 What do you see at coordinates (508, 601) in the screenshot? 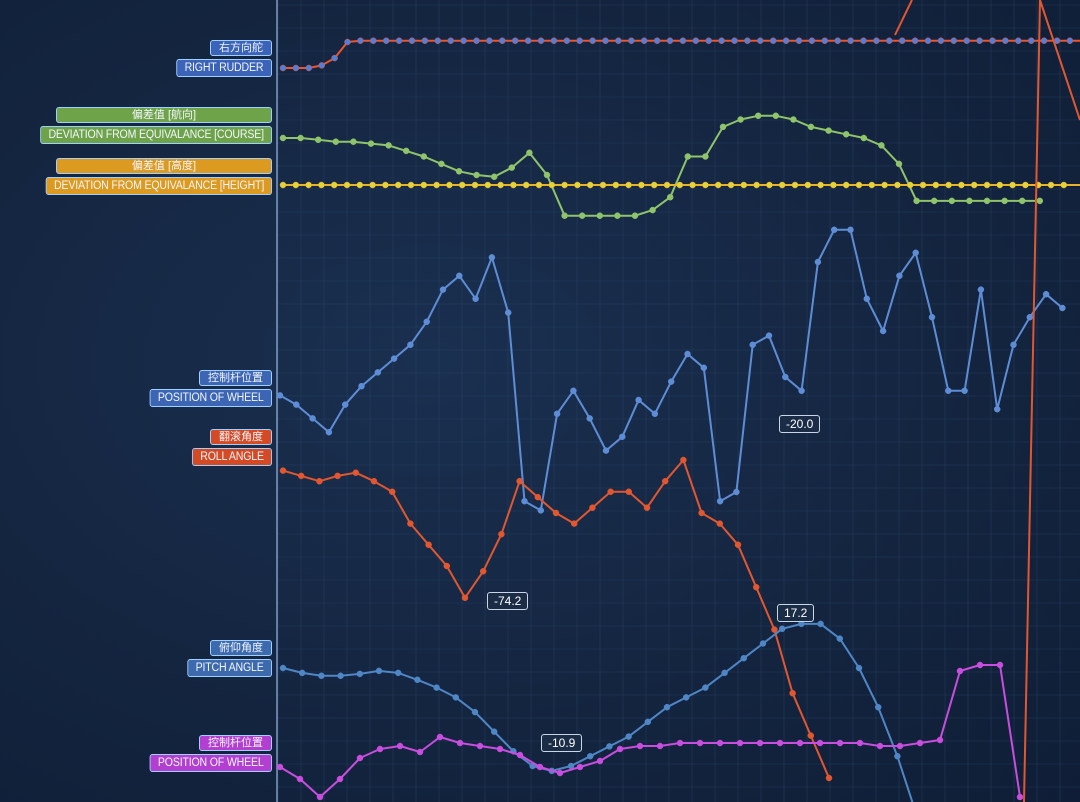
I see `callout-roll-min: -74.2` at bounding box center [508, 601].